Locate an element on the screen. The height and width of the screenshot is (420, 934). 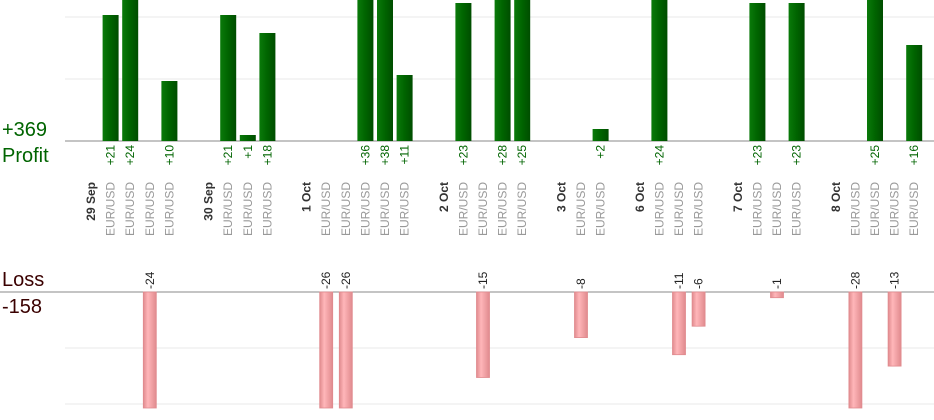
profit-value-label: +2 is located at coordinates (601, 152).